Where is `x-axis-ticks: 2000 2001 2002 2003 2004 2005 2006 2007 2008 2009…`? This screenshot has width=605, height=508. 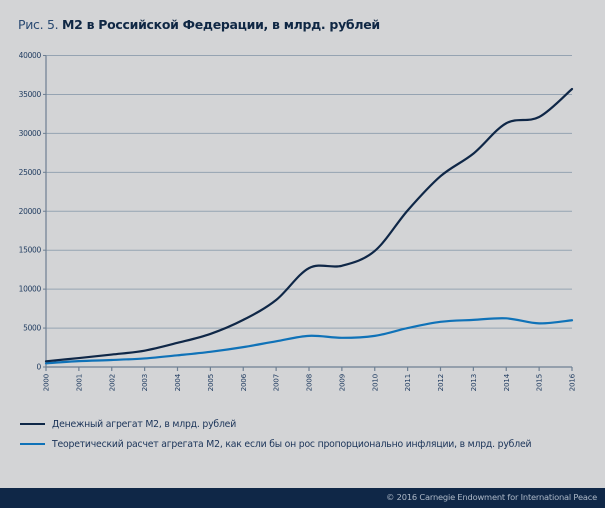 x-axis-ticks: 2000 2001 2002 2003 2004 2005 2006 2007 2008 2009… is located at coordinates (309, 379).